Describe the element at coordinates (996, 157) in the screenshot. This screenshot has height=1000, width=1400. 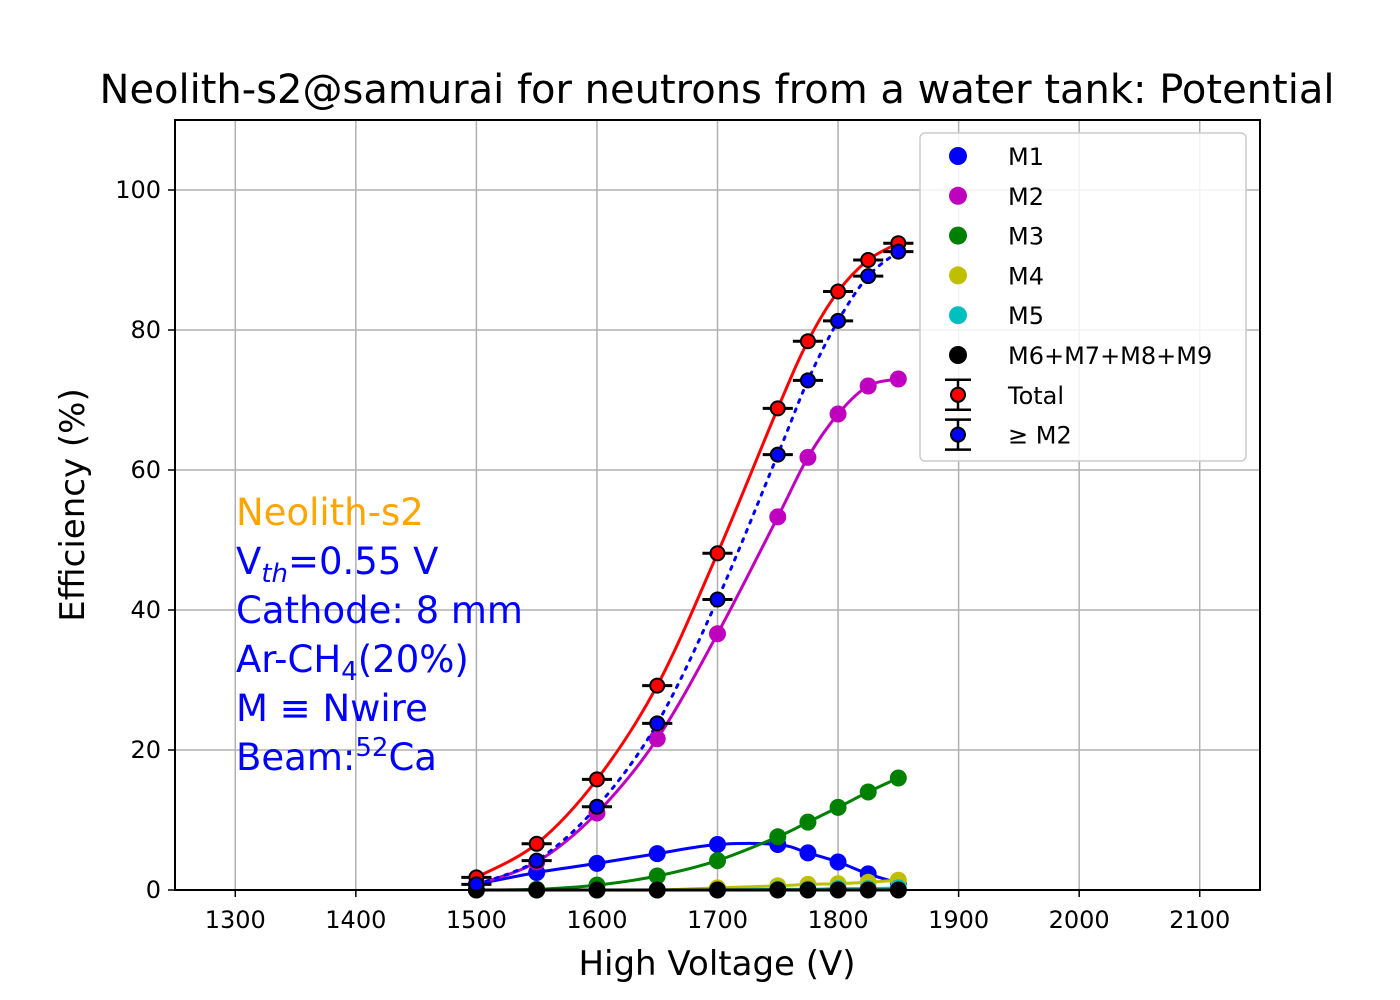
I see `legend-item-m1: M1` at that location.